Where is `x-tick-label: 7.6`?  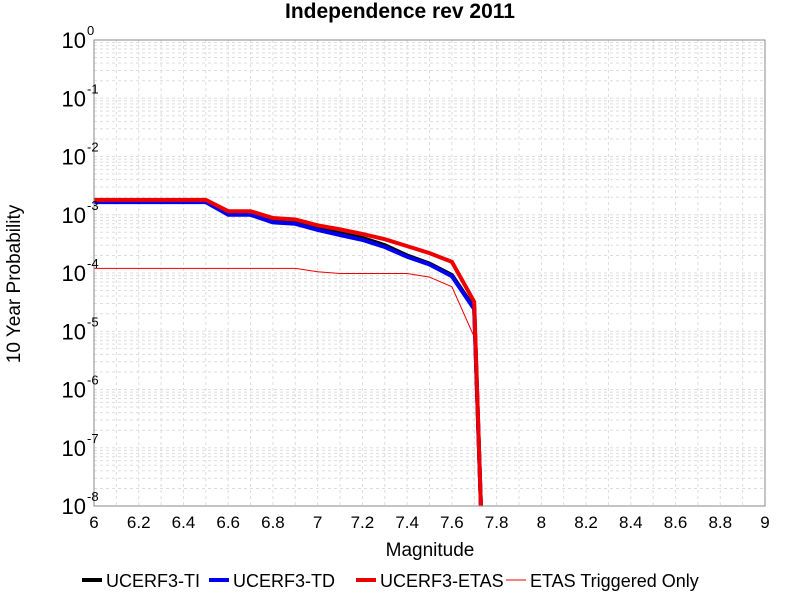
x-tick-label: 7.6 is located at coordinates (452, 522).